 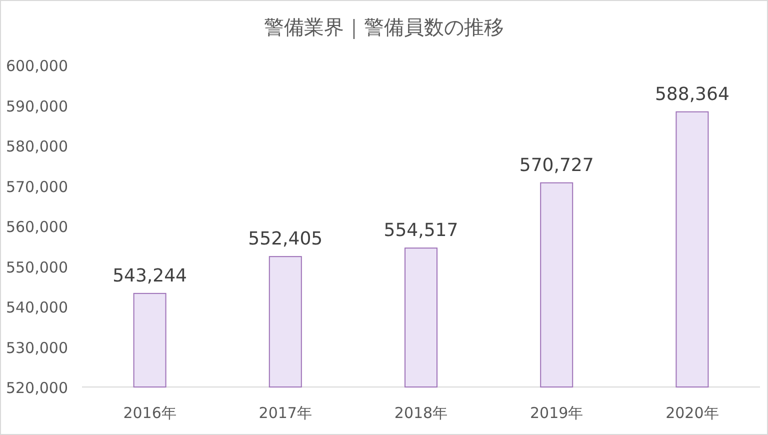 I want to click on y-tick-label: 600,000, so click(x=37, y=66).